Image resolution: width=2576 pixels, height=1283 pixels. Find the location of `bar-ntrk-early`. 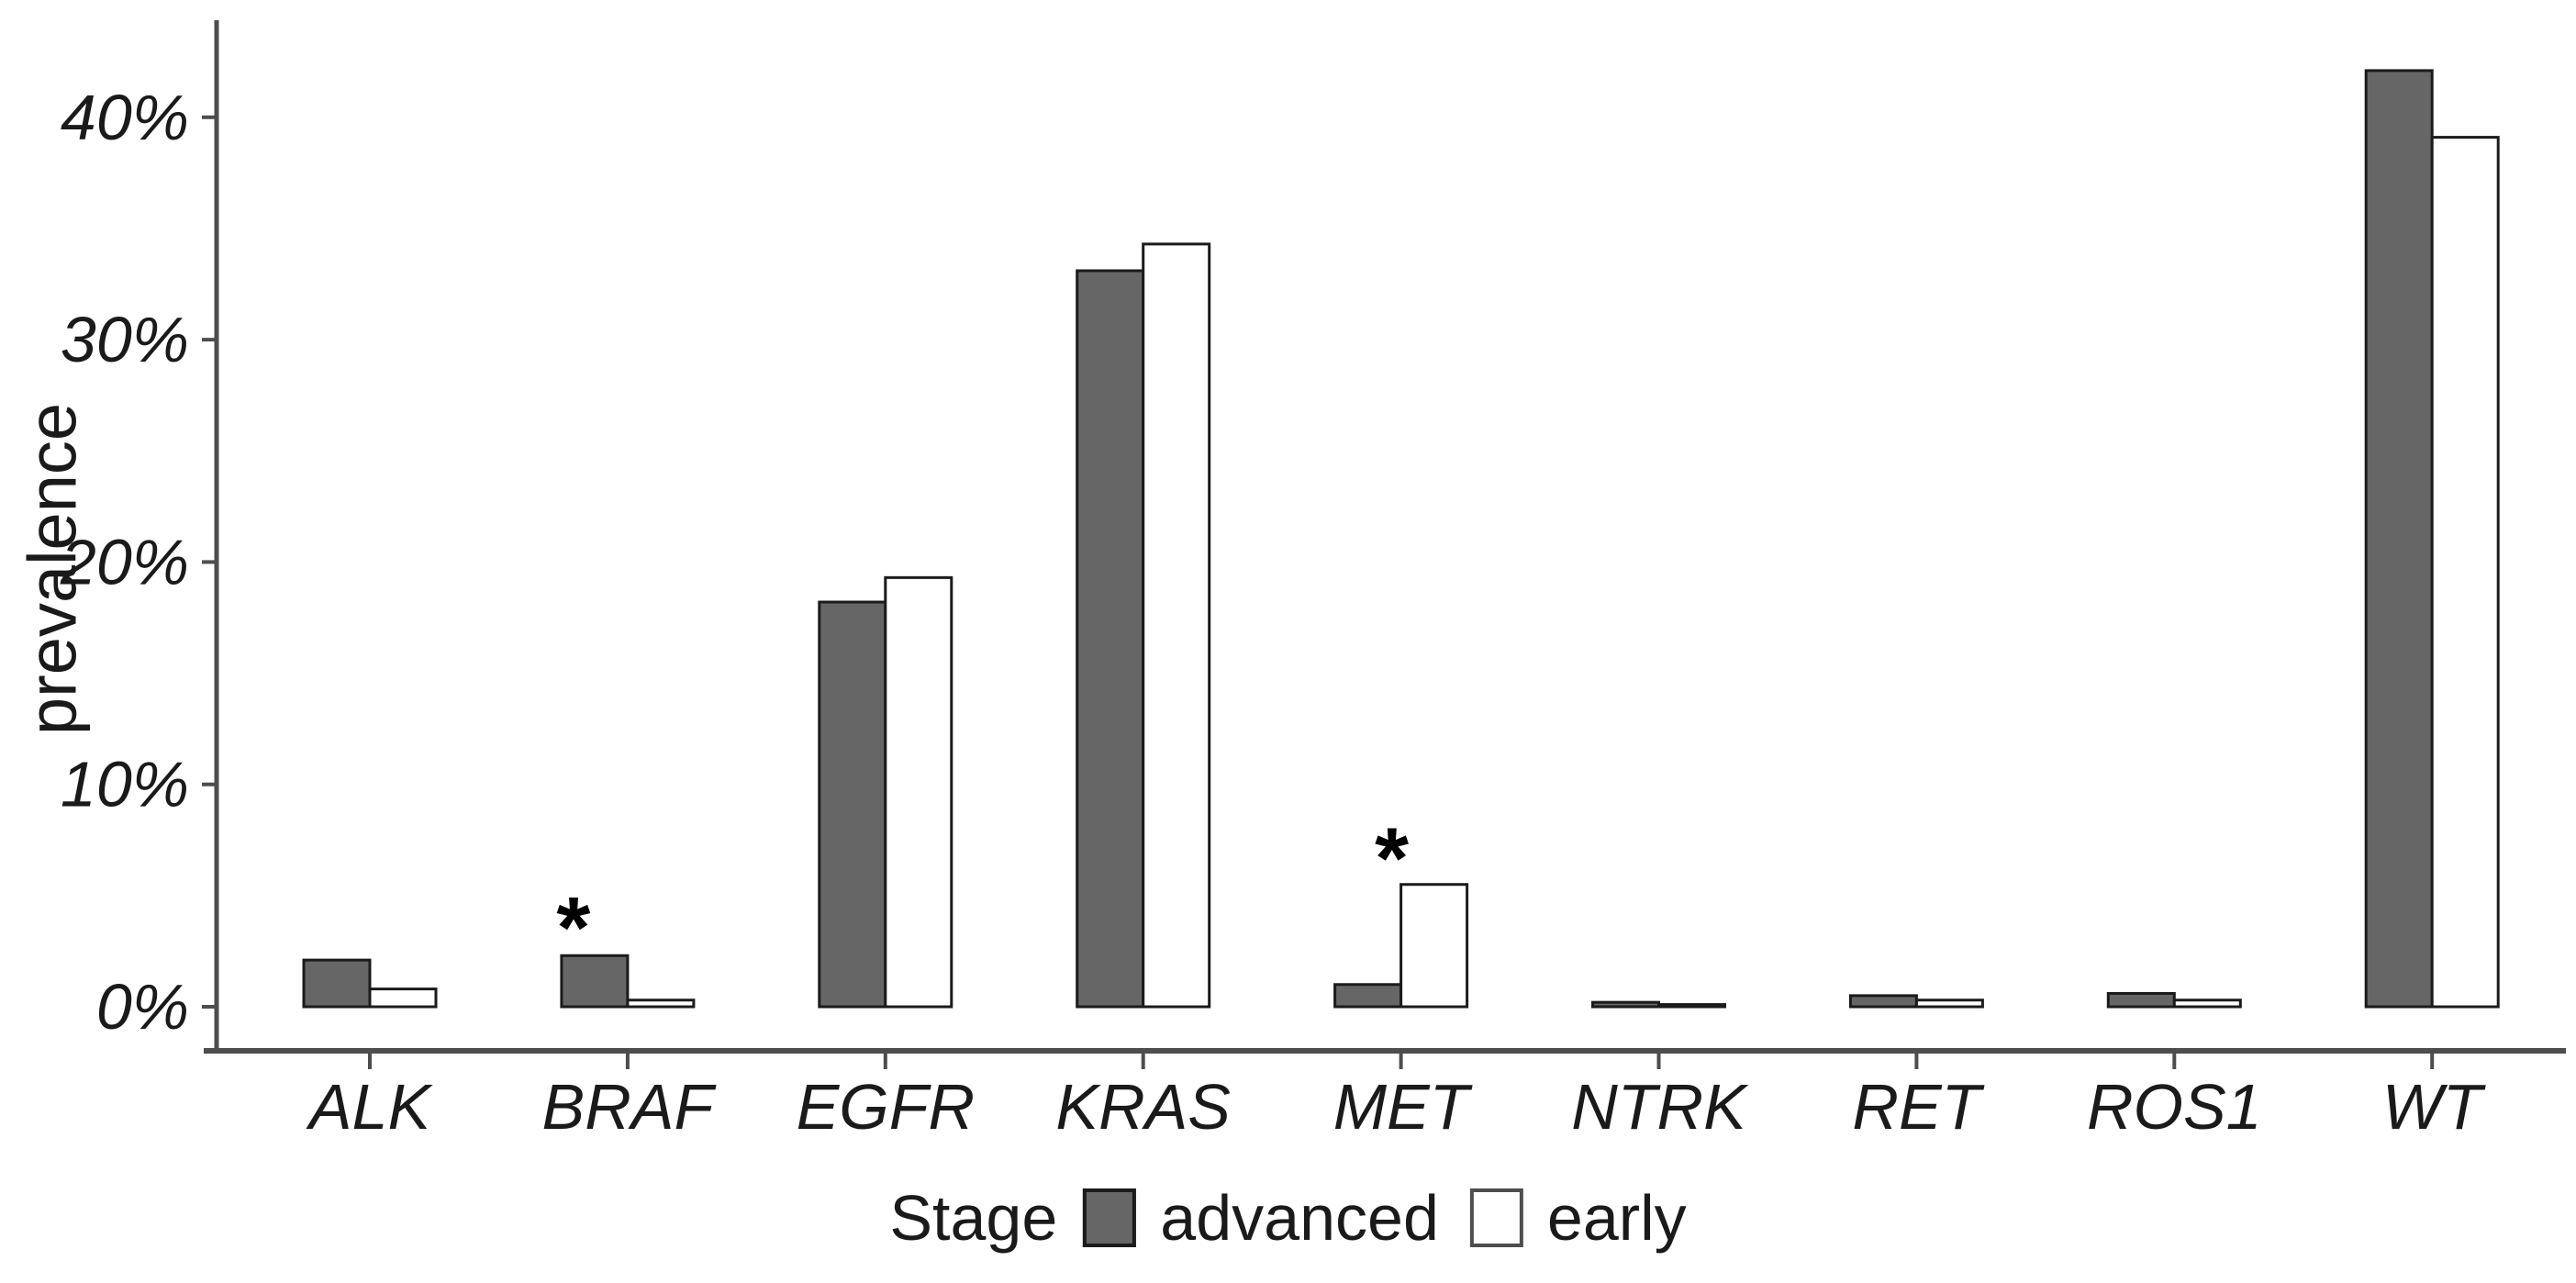

bar-ntrk-early is located at coordinates (1691, 1006).